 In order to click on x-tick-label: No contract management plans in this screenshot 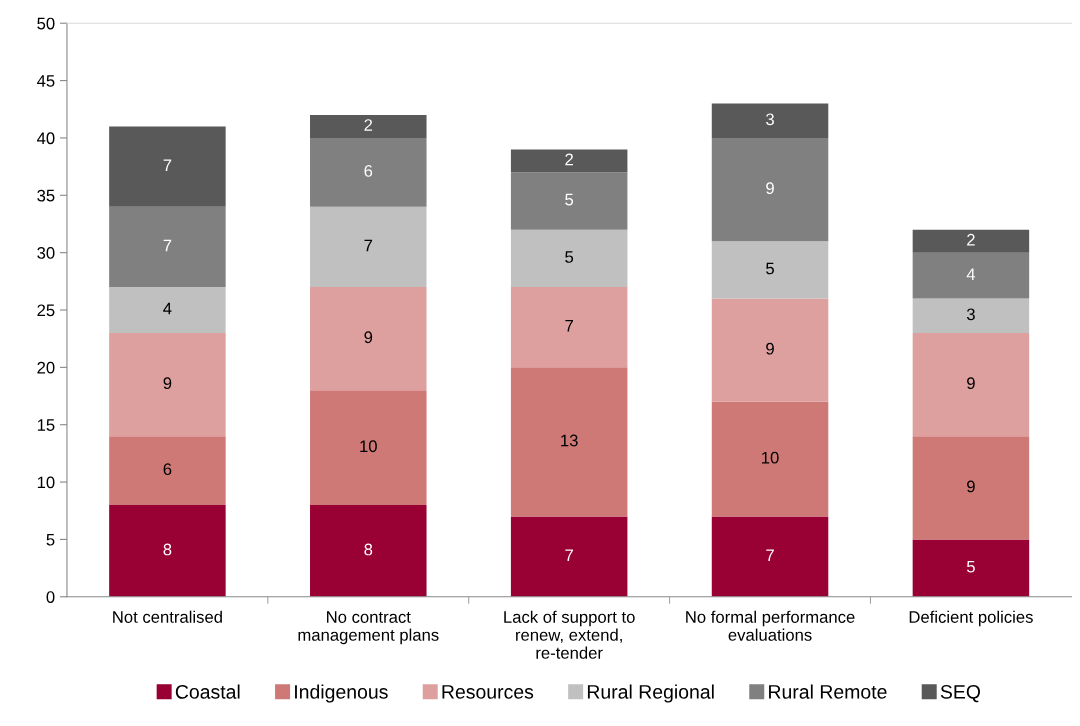, I will do `click(368, 628)`.